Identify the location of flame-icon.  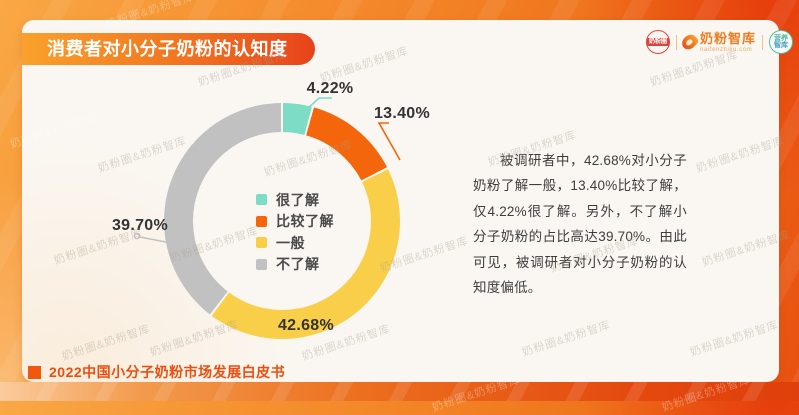
(689, 42).